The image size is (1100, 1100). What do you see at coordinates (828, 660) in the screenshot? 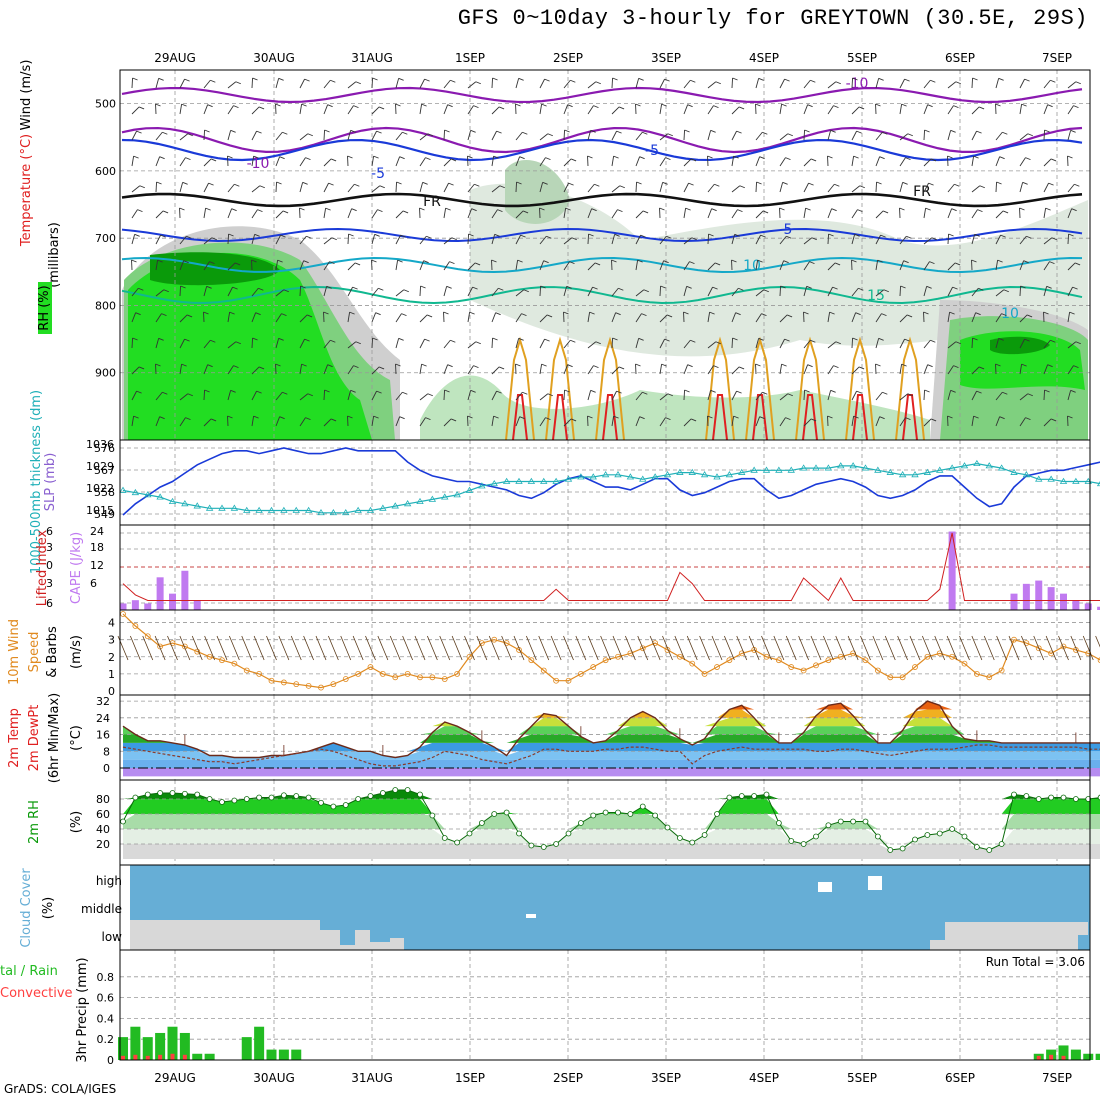
I see `wind-speed-marker` at bounding box center [828, 660].